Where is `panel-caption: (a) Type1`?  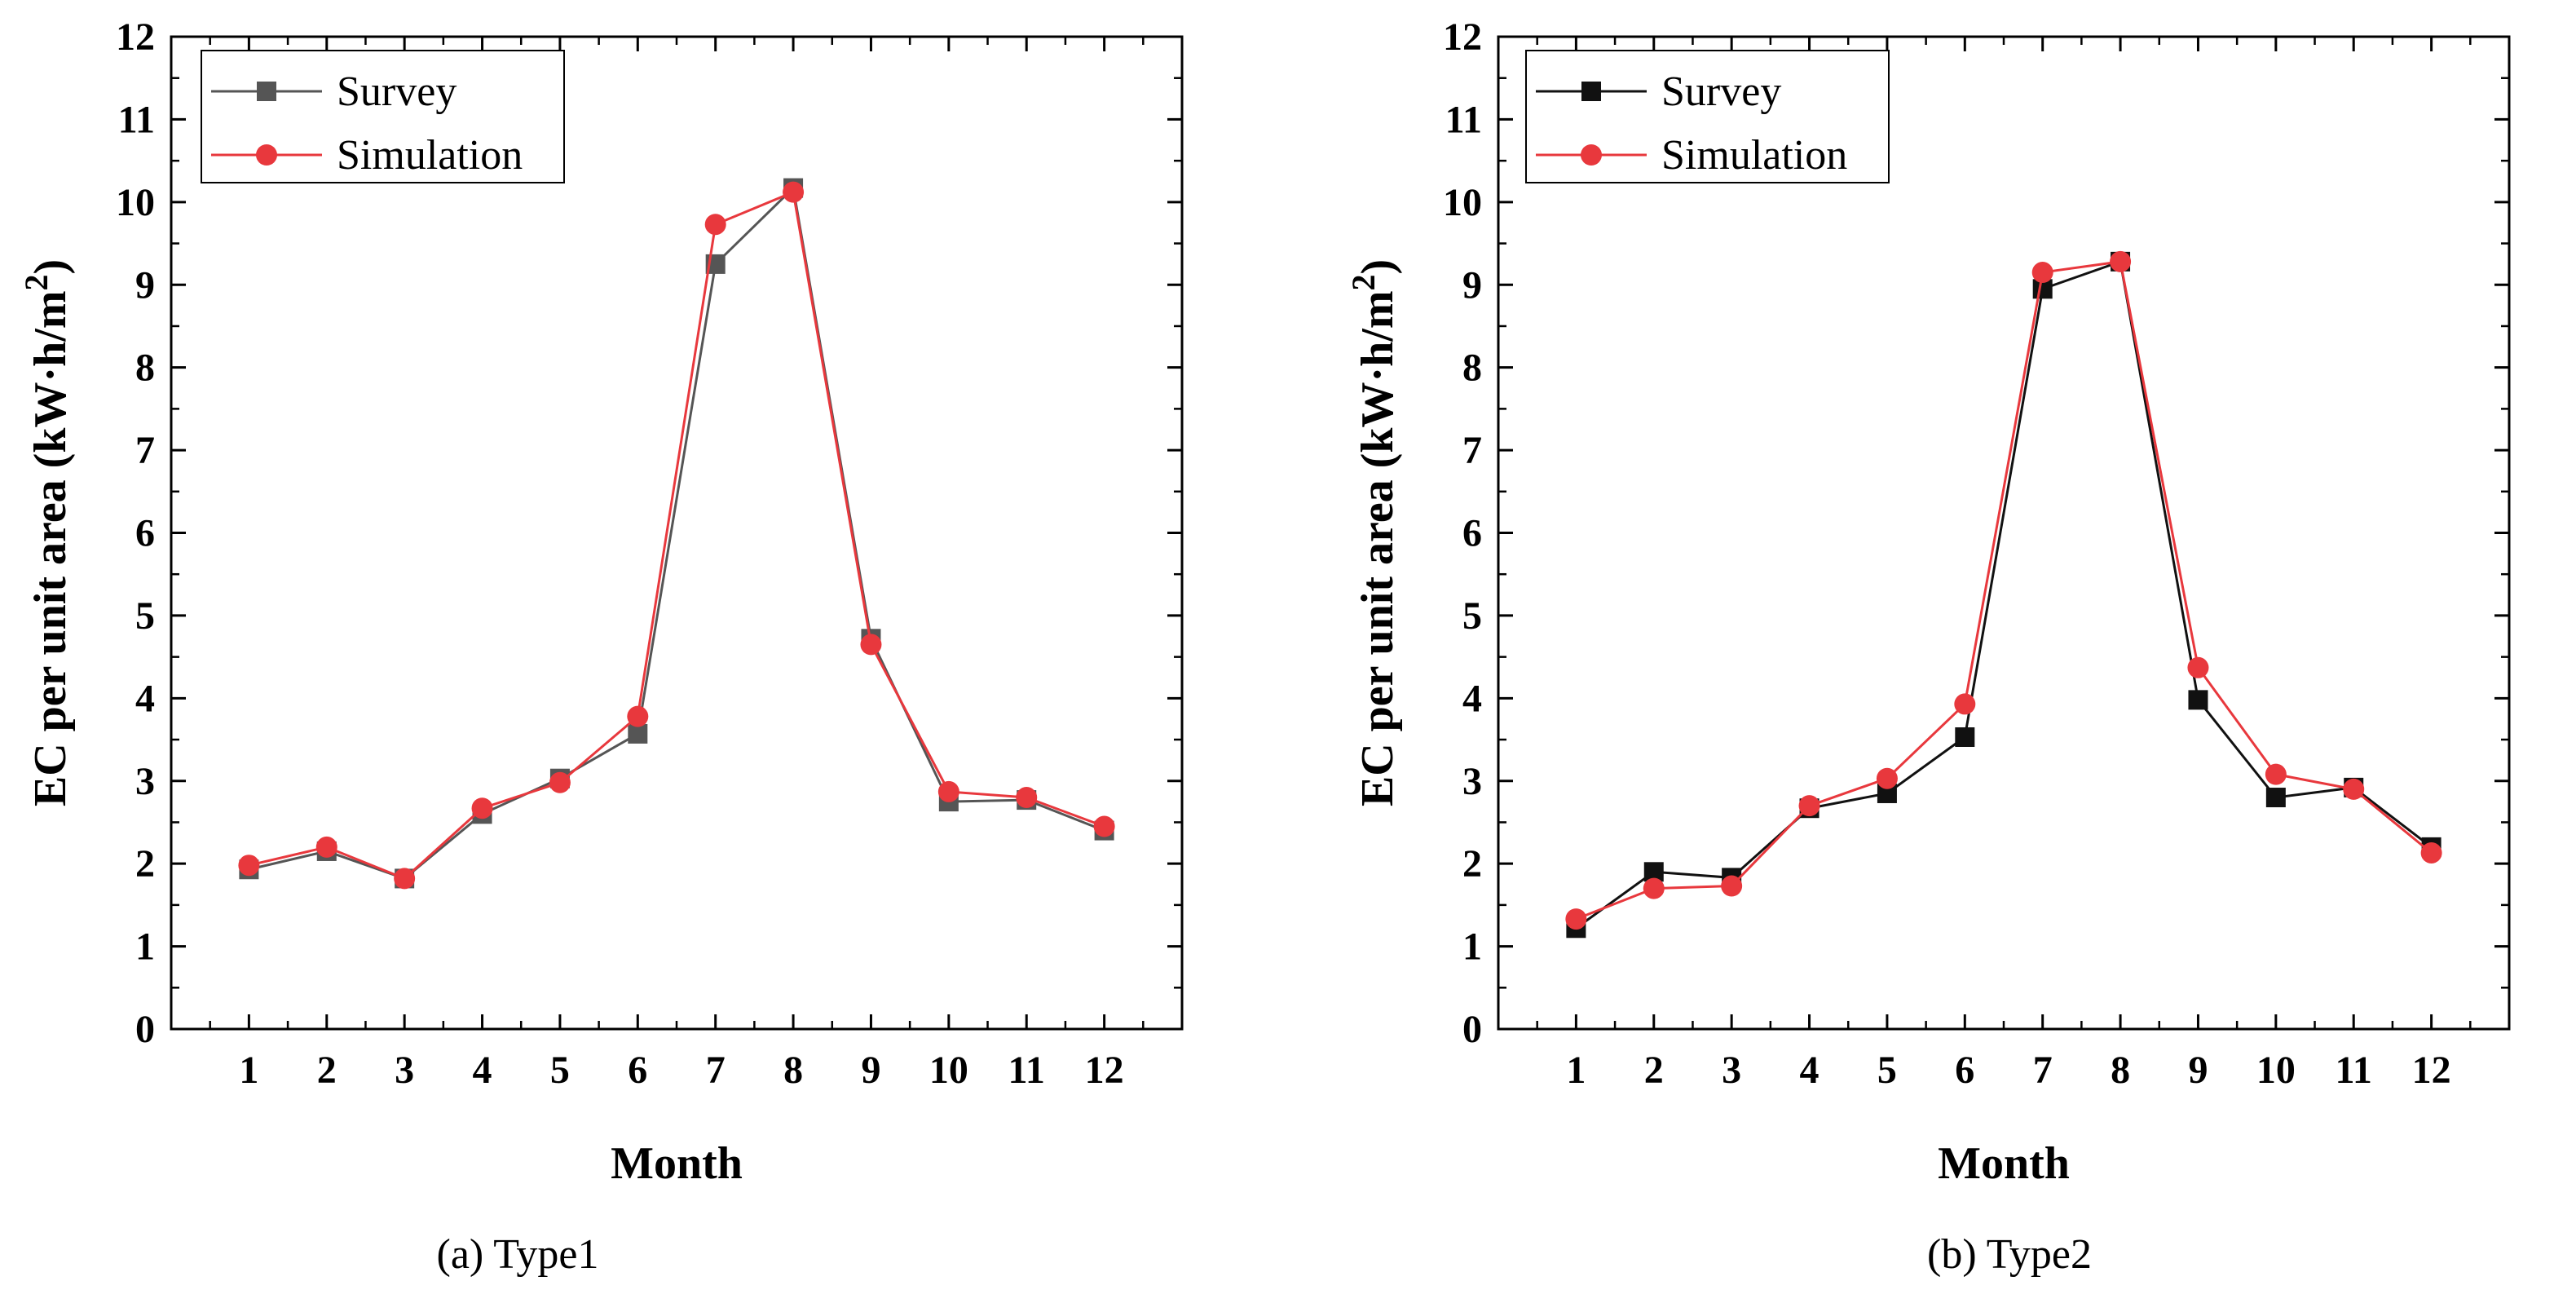 panel-caption: (a) Type1 is located at coordinates (518, 1255).